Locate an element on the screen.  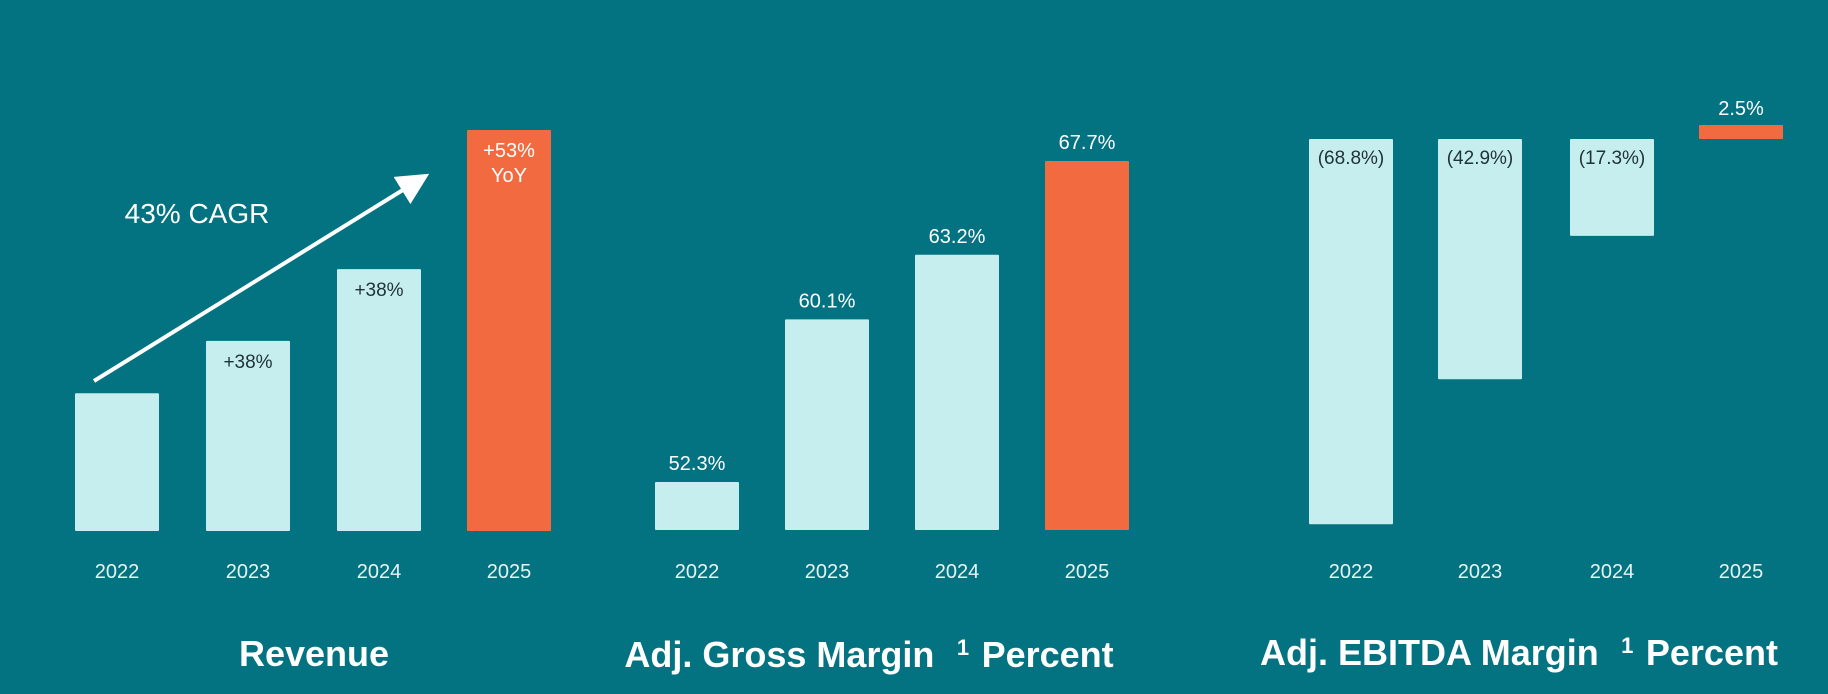
data-label: 63.2% is located at coordinates (957, 237).